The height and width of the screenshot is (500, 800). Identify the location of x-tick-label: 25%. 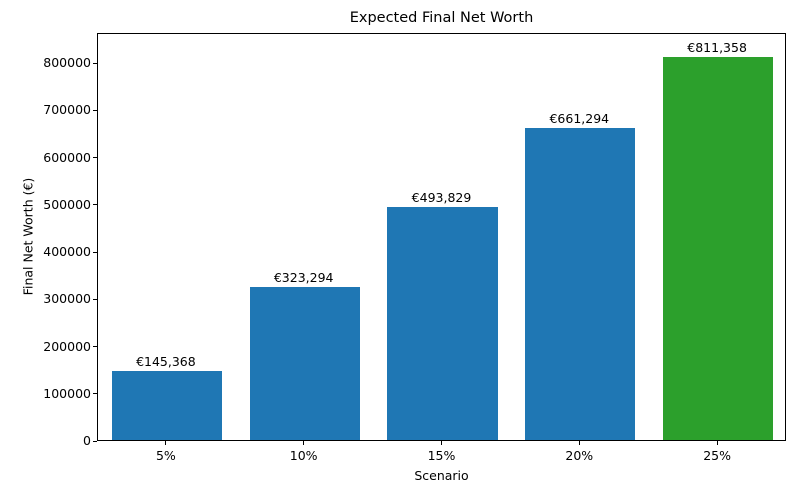
(717, 455).